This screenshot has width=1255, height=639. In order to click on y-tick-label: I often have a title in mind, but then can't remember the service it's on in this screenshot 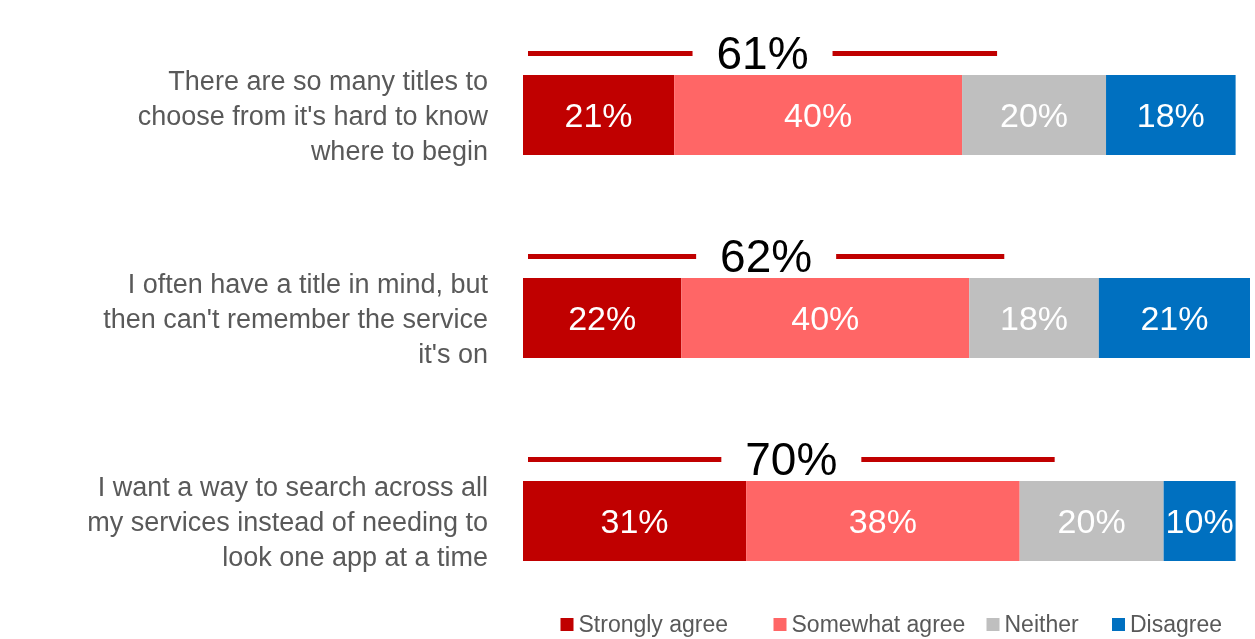, I will do `click(296, 319)`.